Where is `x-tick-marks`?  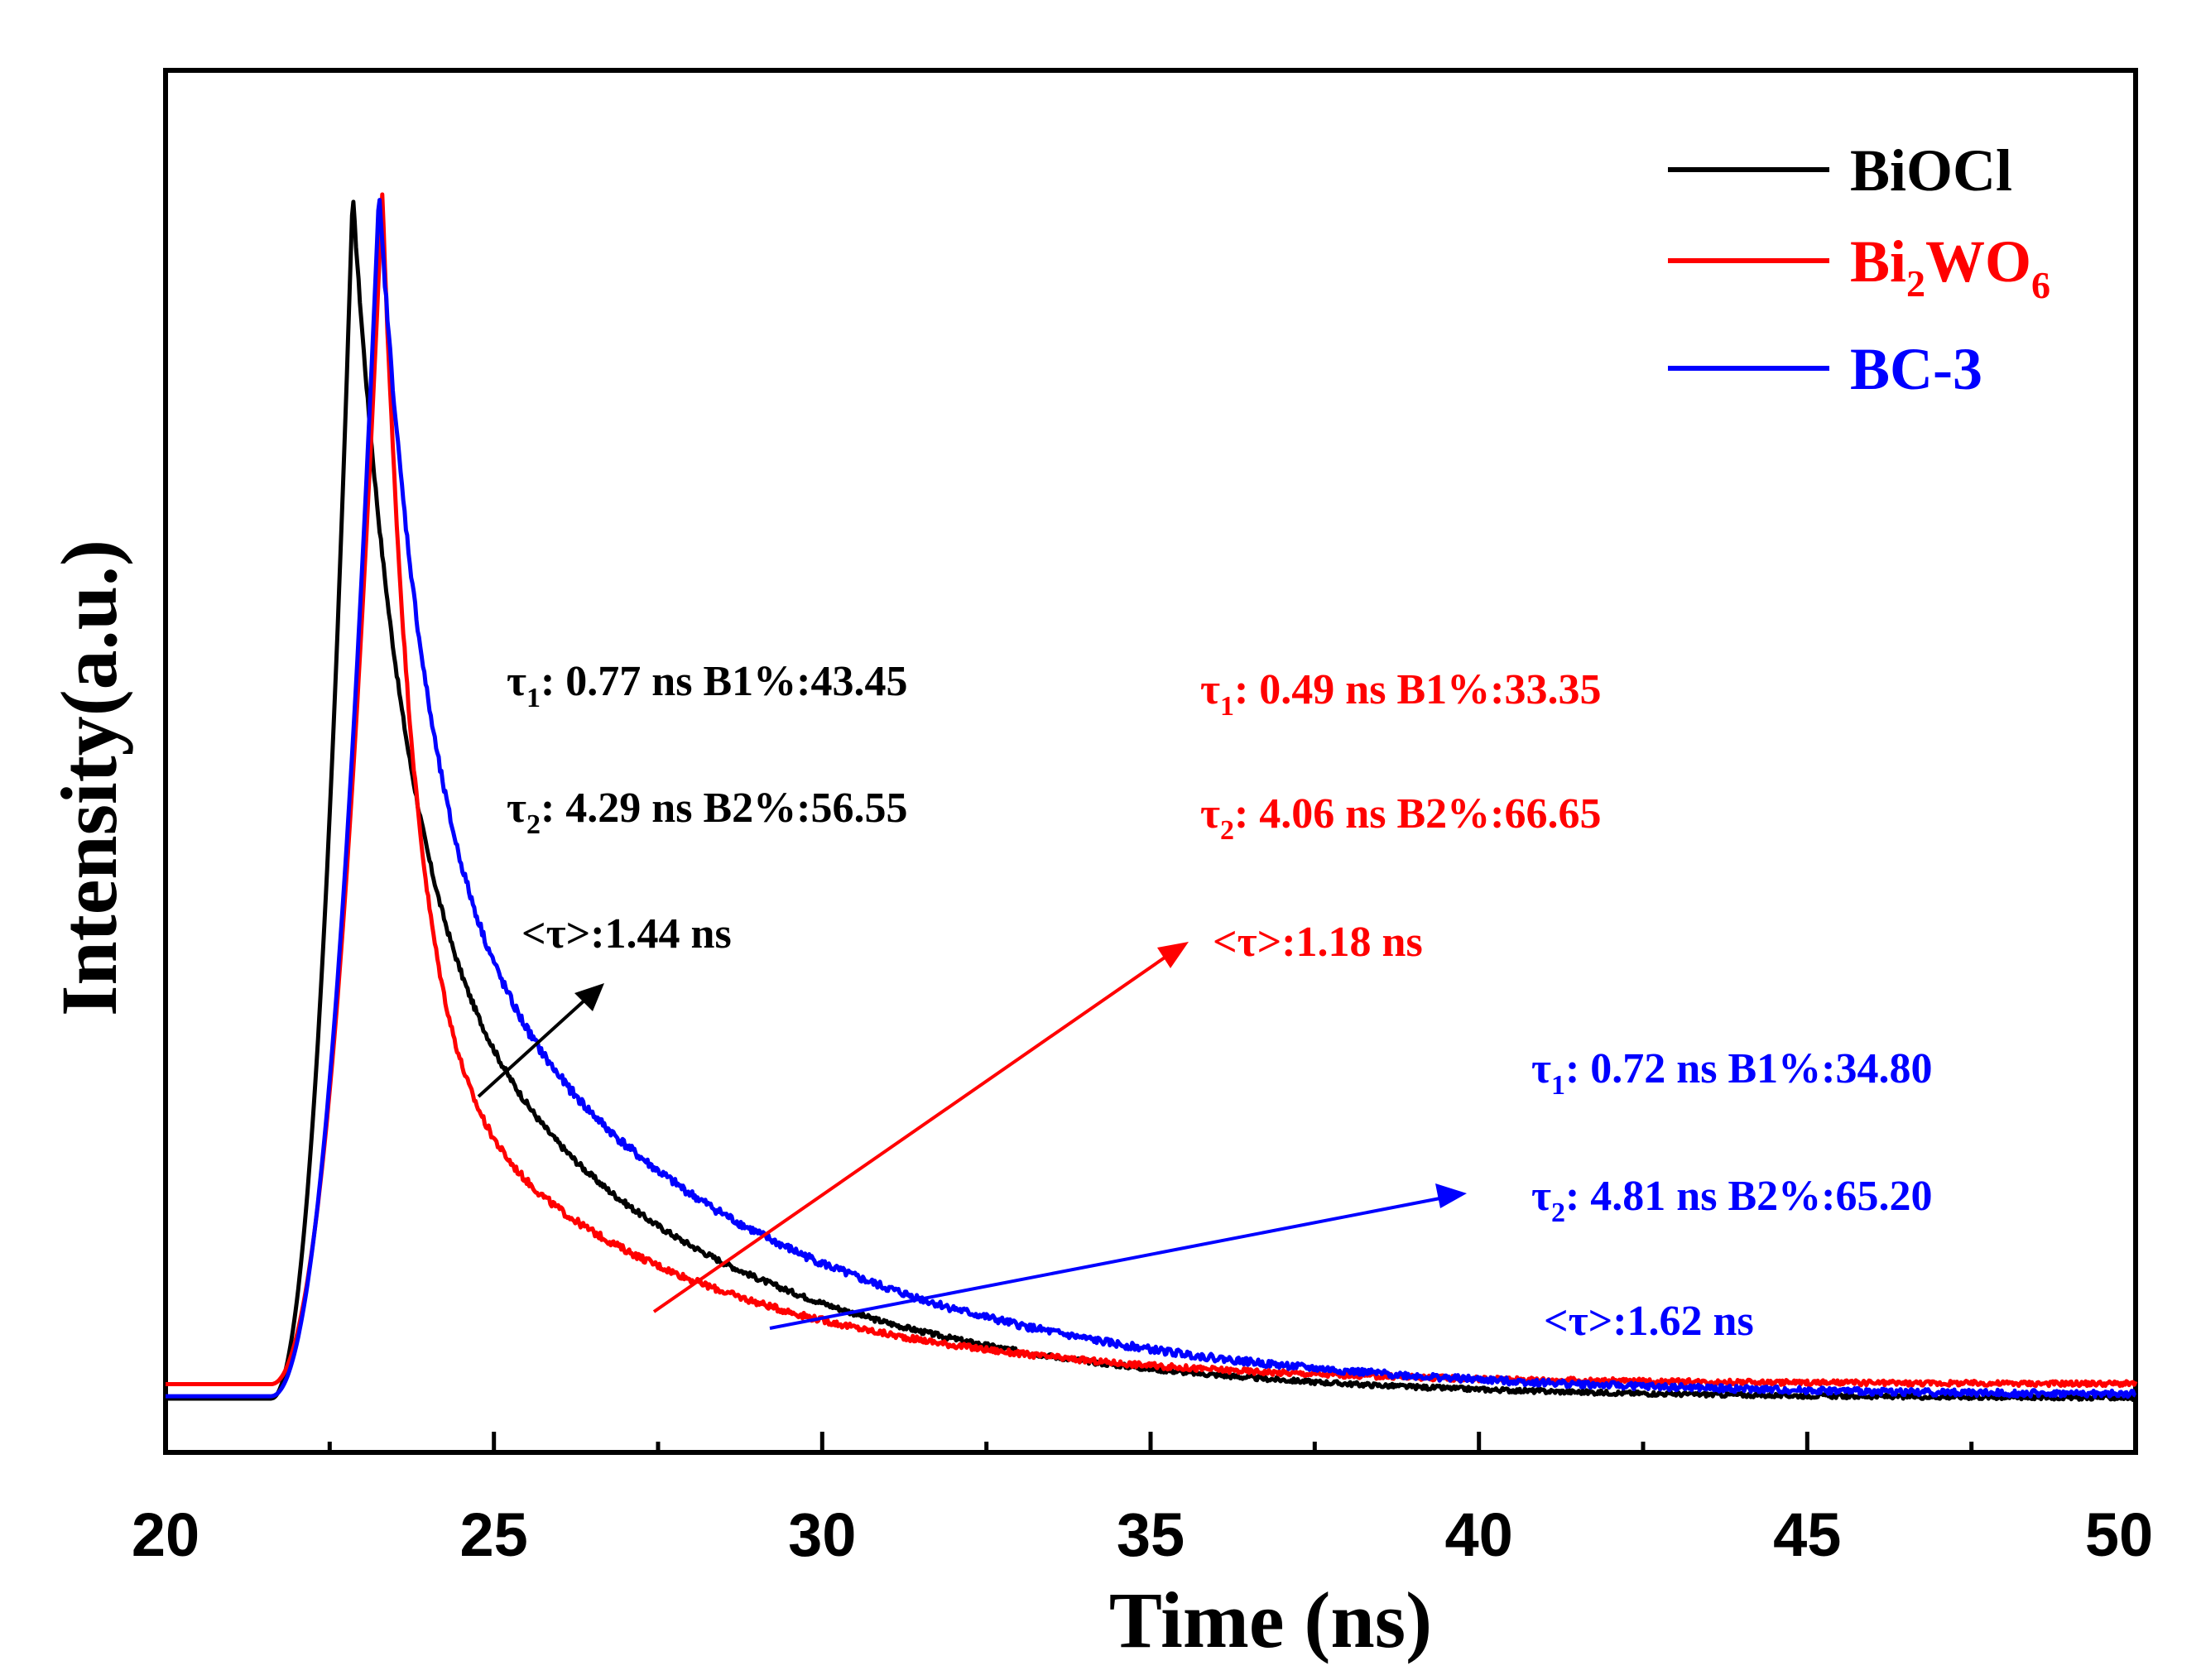
x-tick-marks is located at coordinates (1150, 1442).